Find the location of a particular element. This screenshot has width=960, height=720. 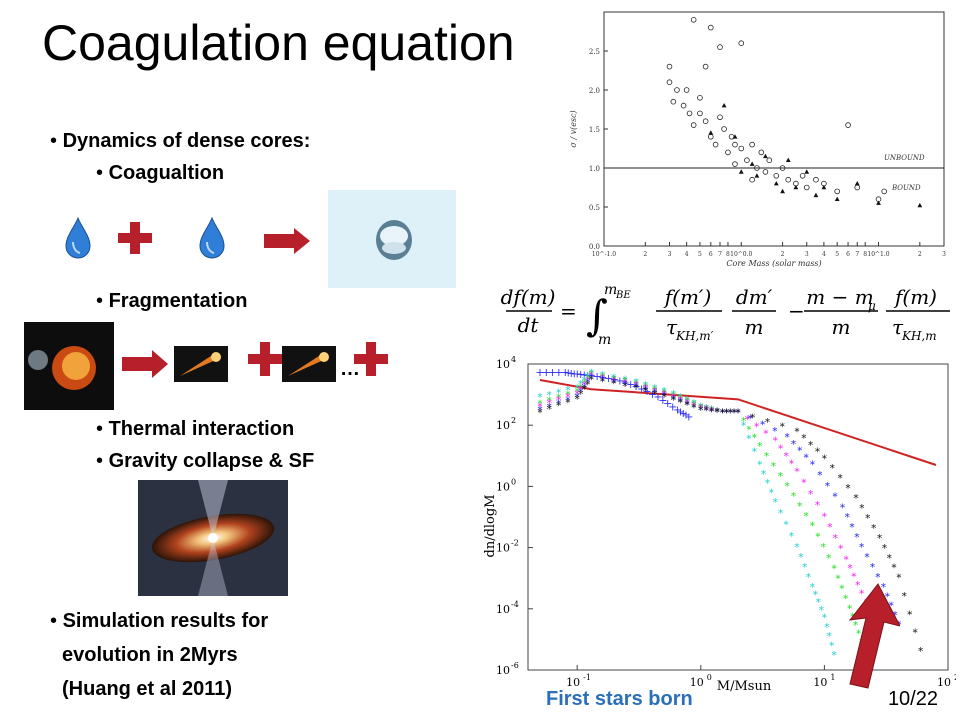

mf-y-tick-label: 10 is located at coordinates (503, 425).